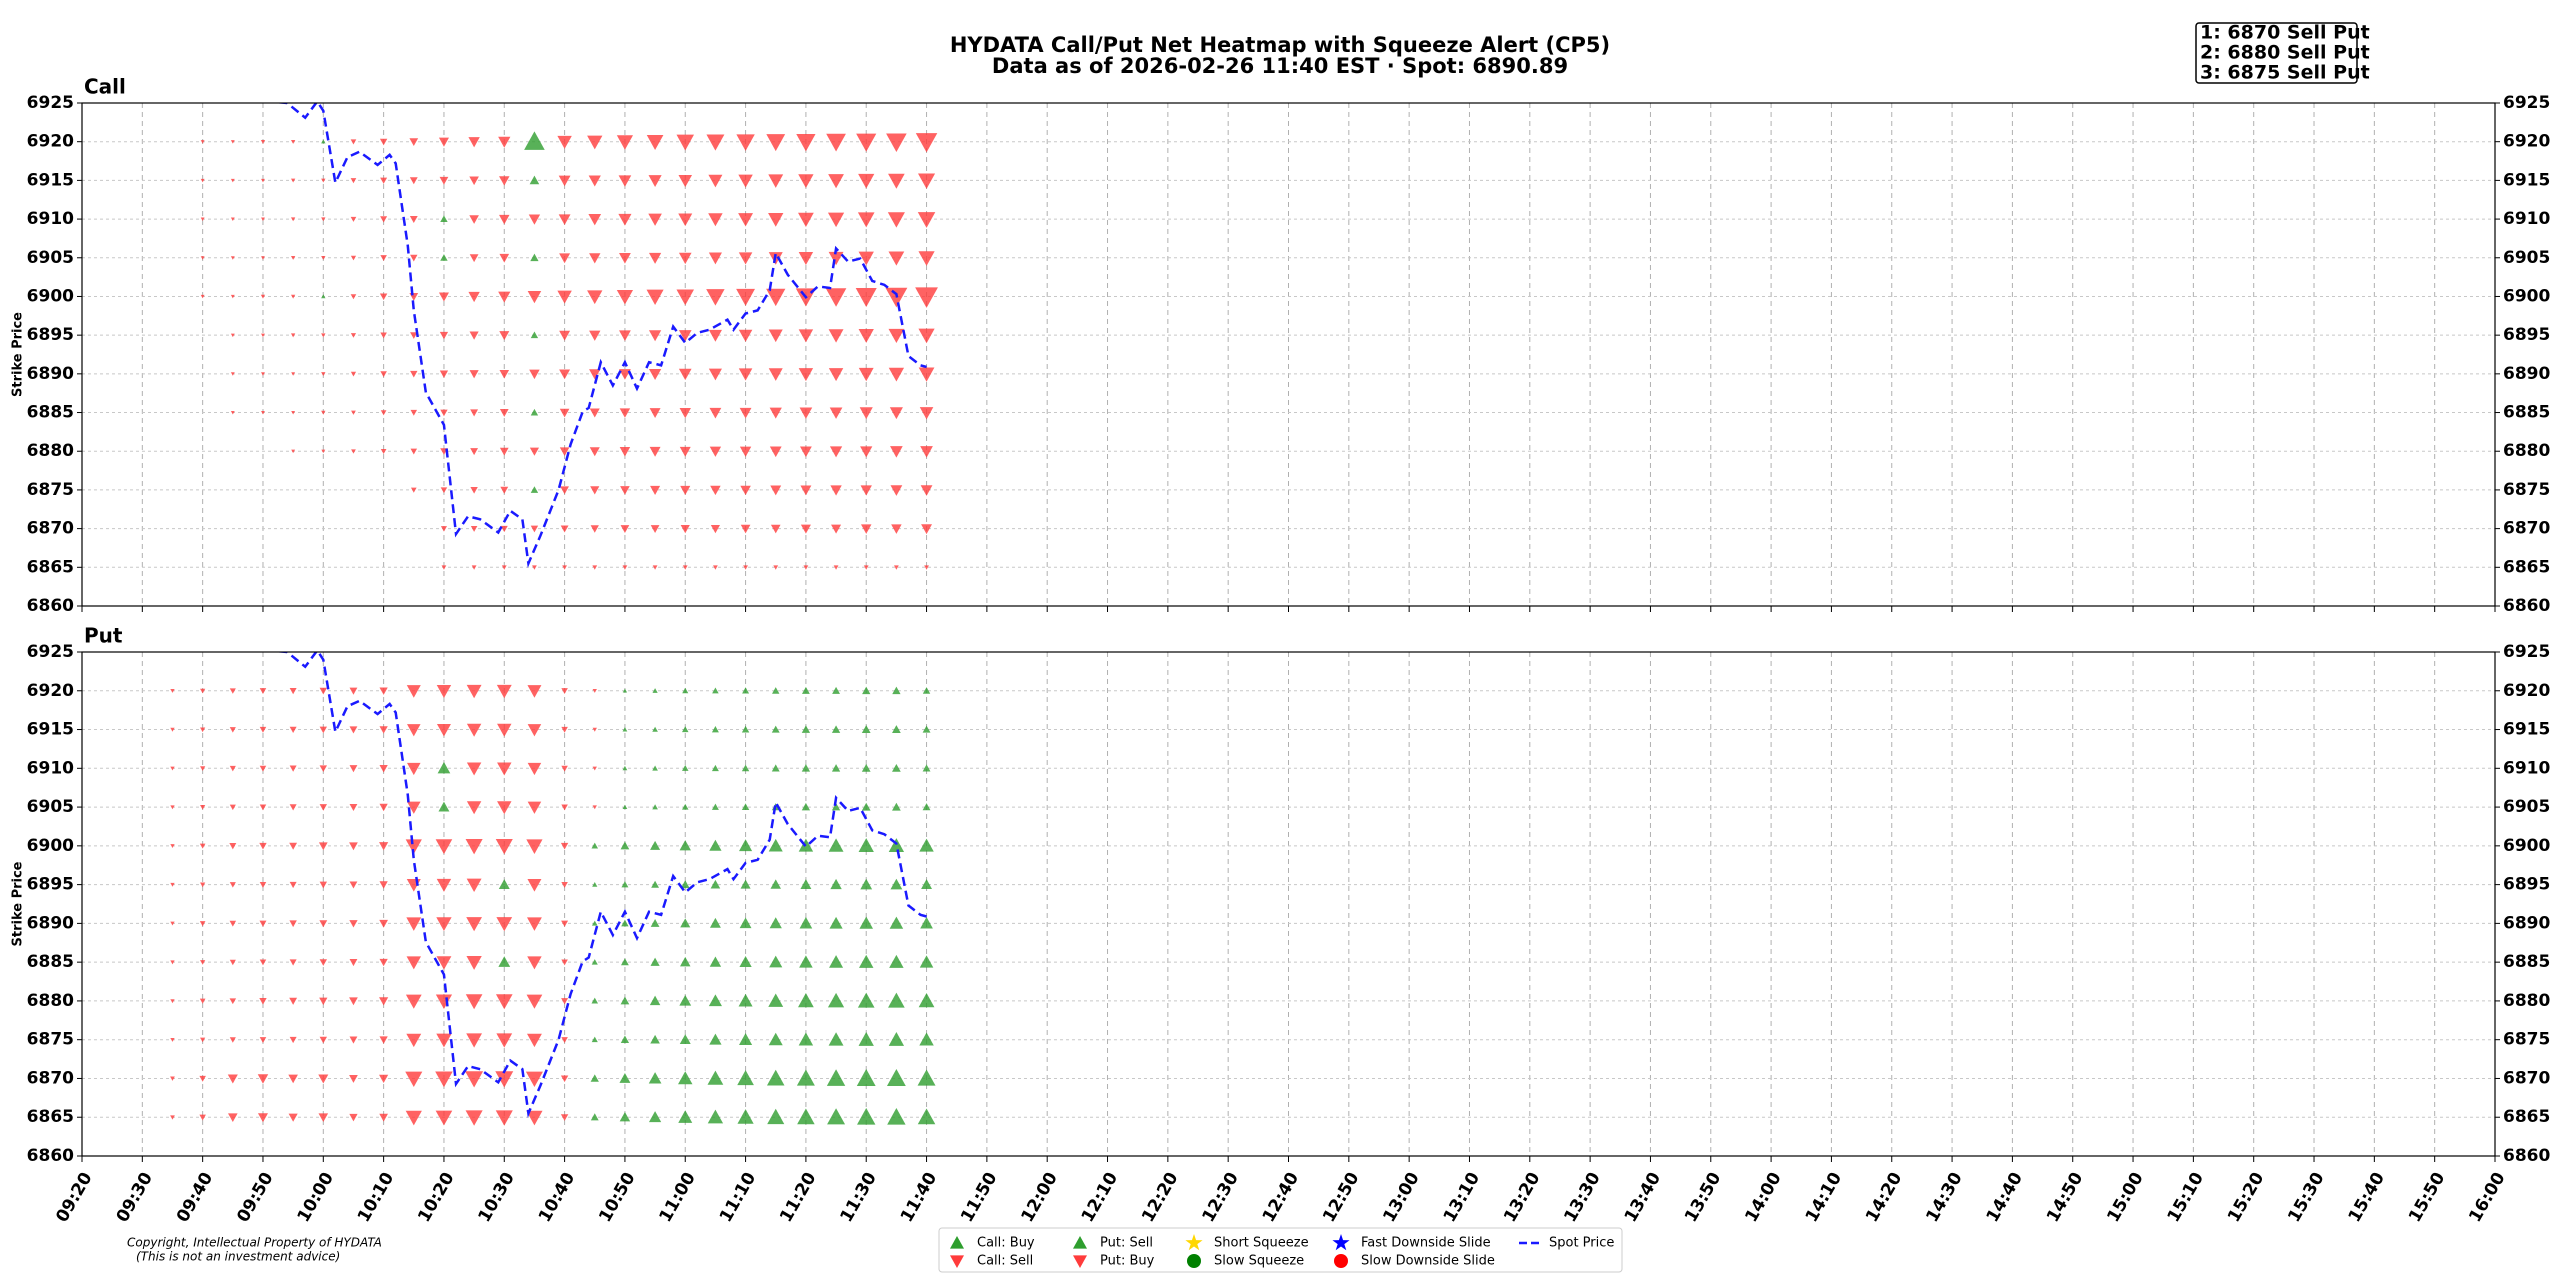 Image resolution: width=2560 pixels, height=1280 pixels. What do you see at coordinates (2065, 1197) in the screenshot?
I see `x-tick-label: 14:50` at bounding box center [2065, 1197].